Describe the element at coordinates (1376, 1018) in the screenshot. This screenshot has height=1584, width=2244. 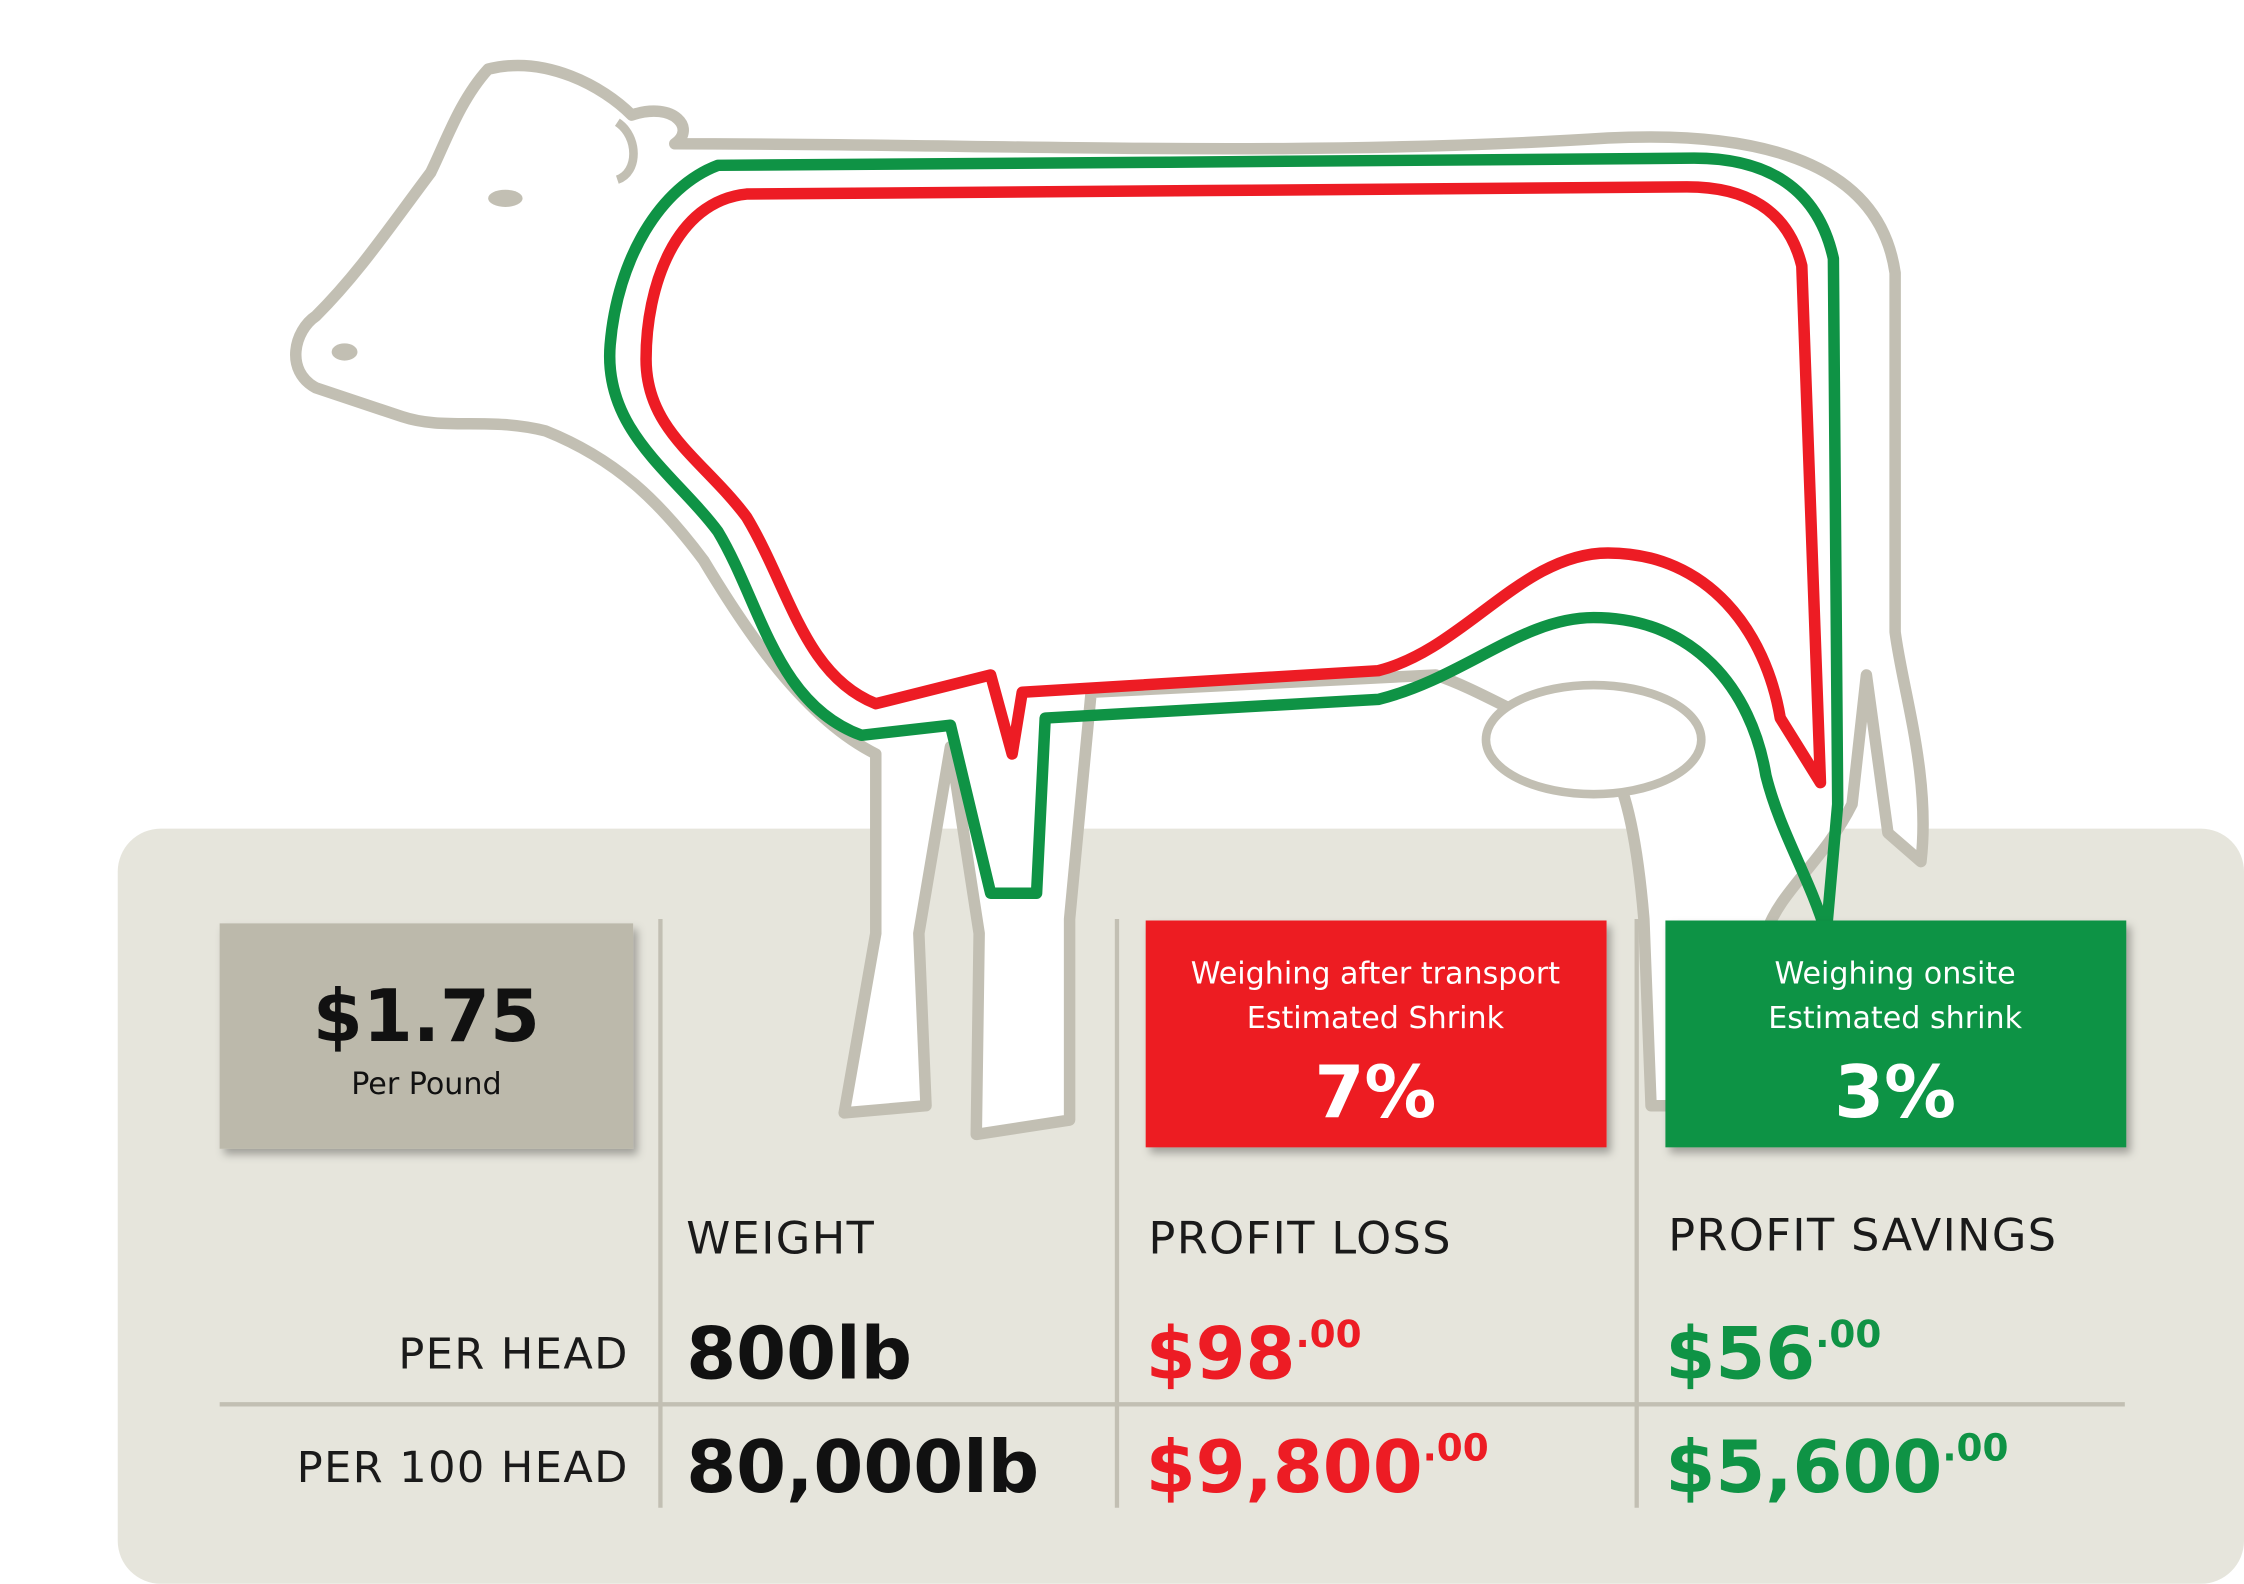
I see `box-line: Estimated Shrink` at that location.